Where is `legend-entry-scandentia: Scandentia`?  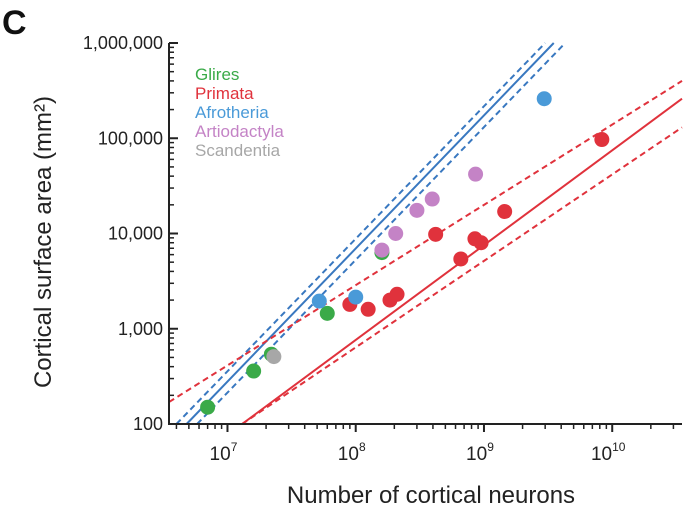
legend-entry-scandentia: Scandentia is located at coordinates (238, 150).